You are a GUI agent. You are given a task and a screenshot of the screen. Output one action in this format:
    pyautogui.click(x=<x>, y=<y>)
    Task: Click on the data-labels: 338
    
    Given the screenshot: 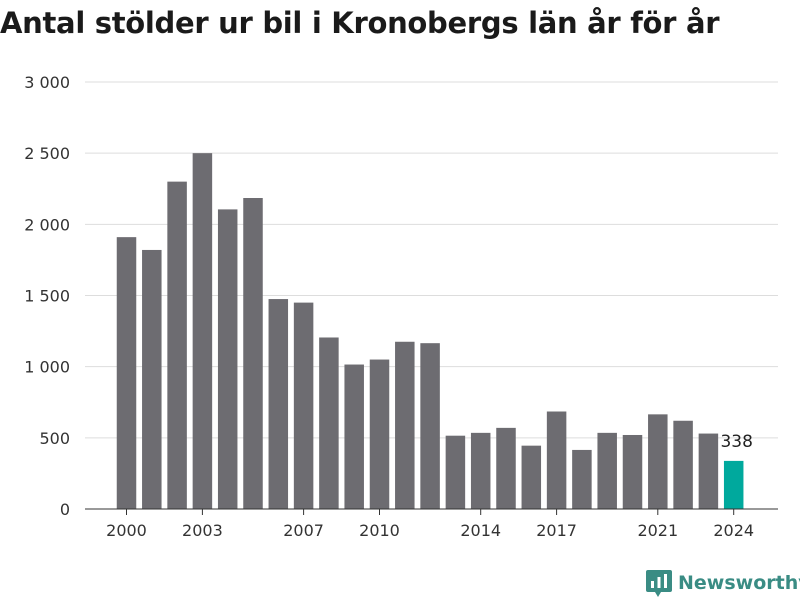 What is the action you would take?
    pyautogui.click(x=736, y=442)
    